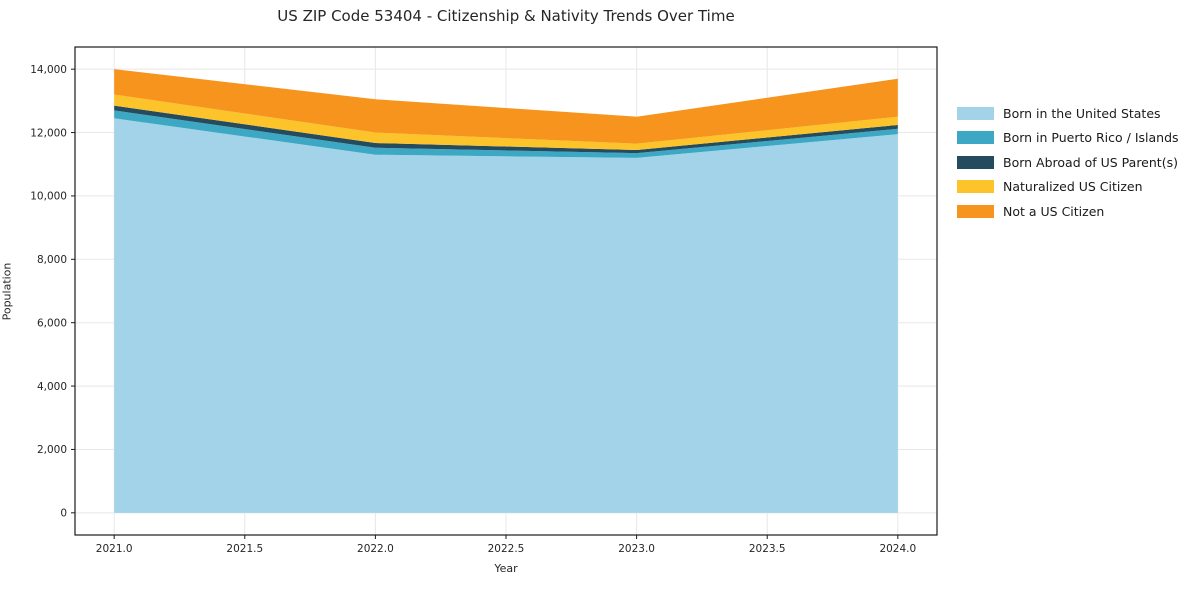 This screenshot has width=1189, height=590. I want to click on area-born-in-puerto-rico-islands, so click(506, 134).